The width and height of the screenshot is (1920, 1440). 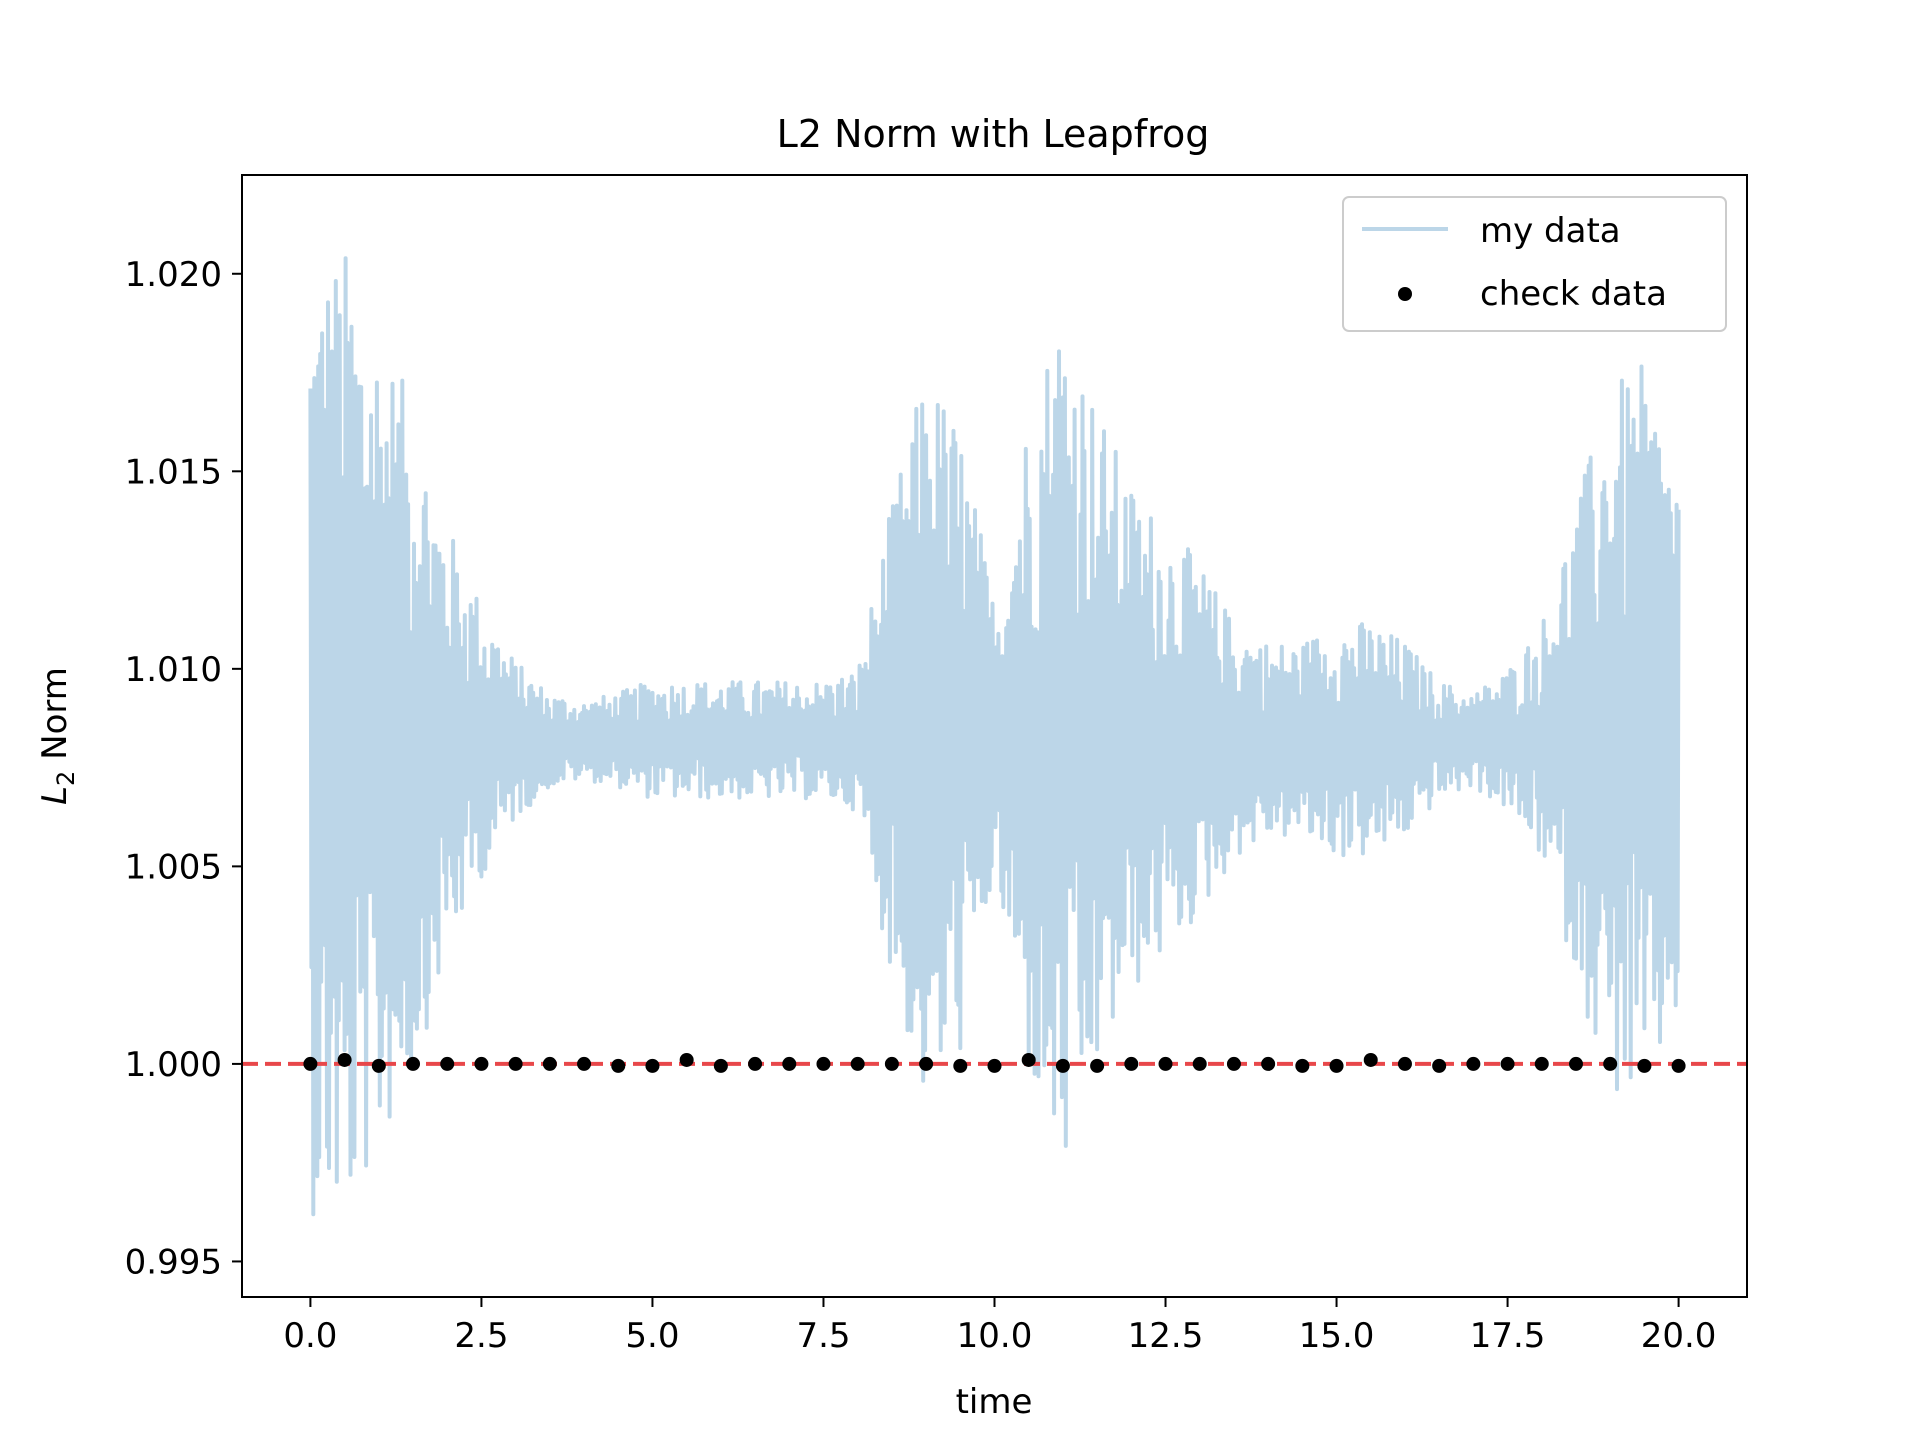 I want to click on x-tick-label: 17.5, so click(x=1508, y=1336).